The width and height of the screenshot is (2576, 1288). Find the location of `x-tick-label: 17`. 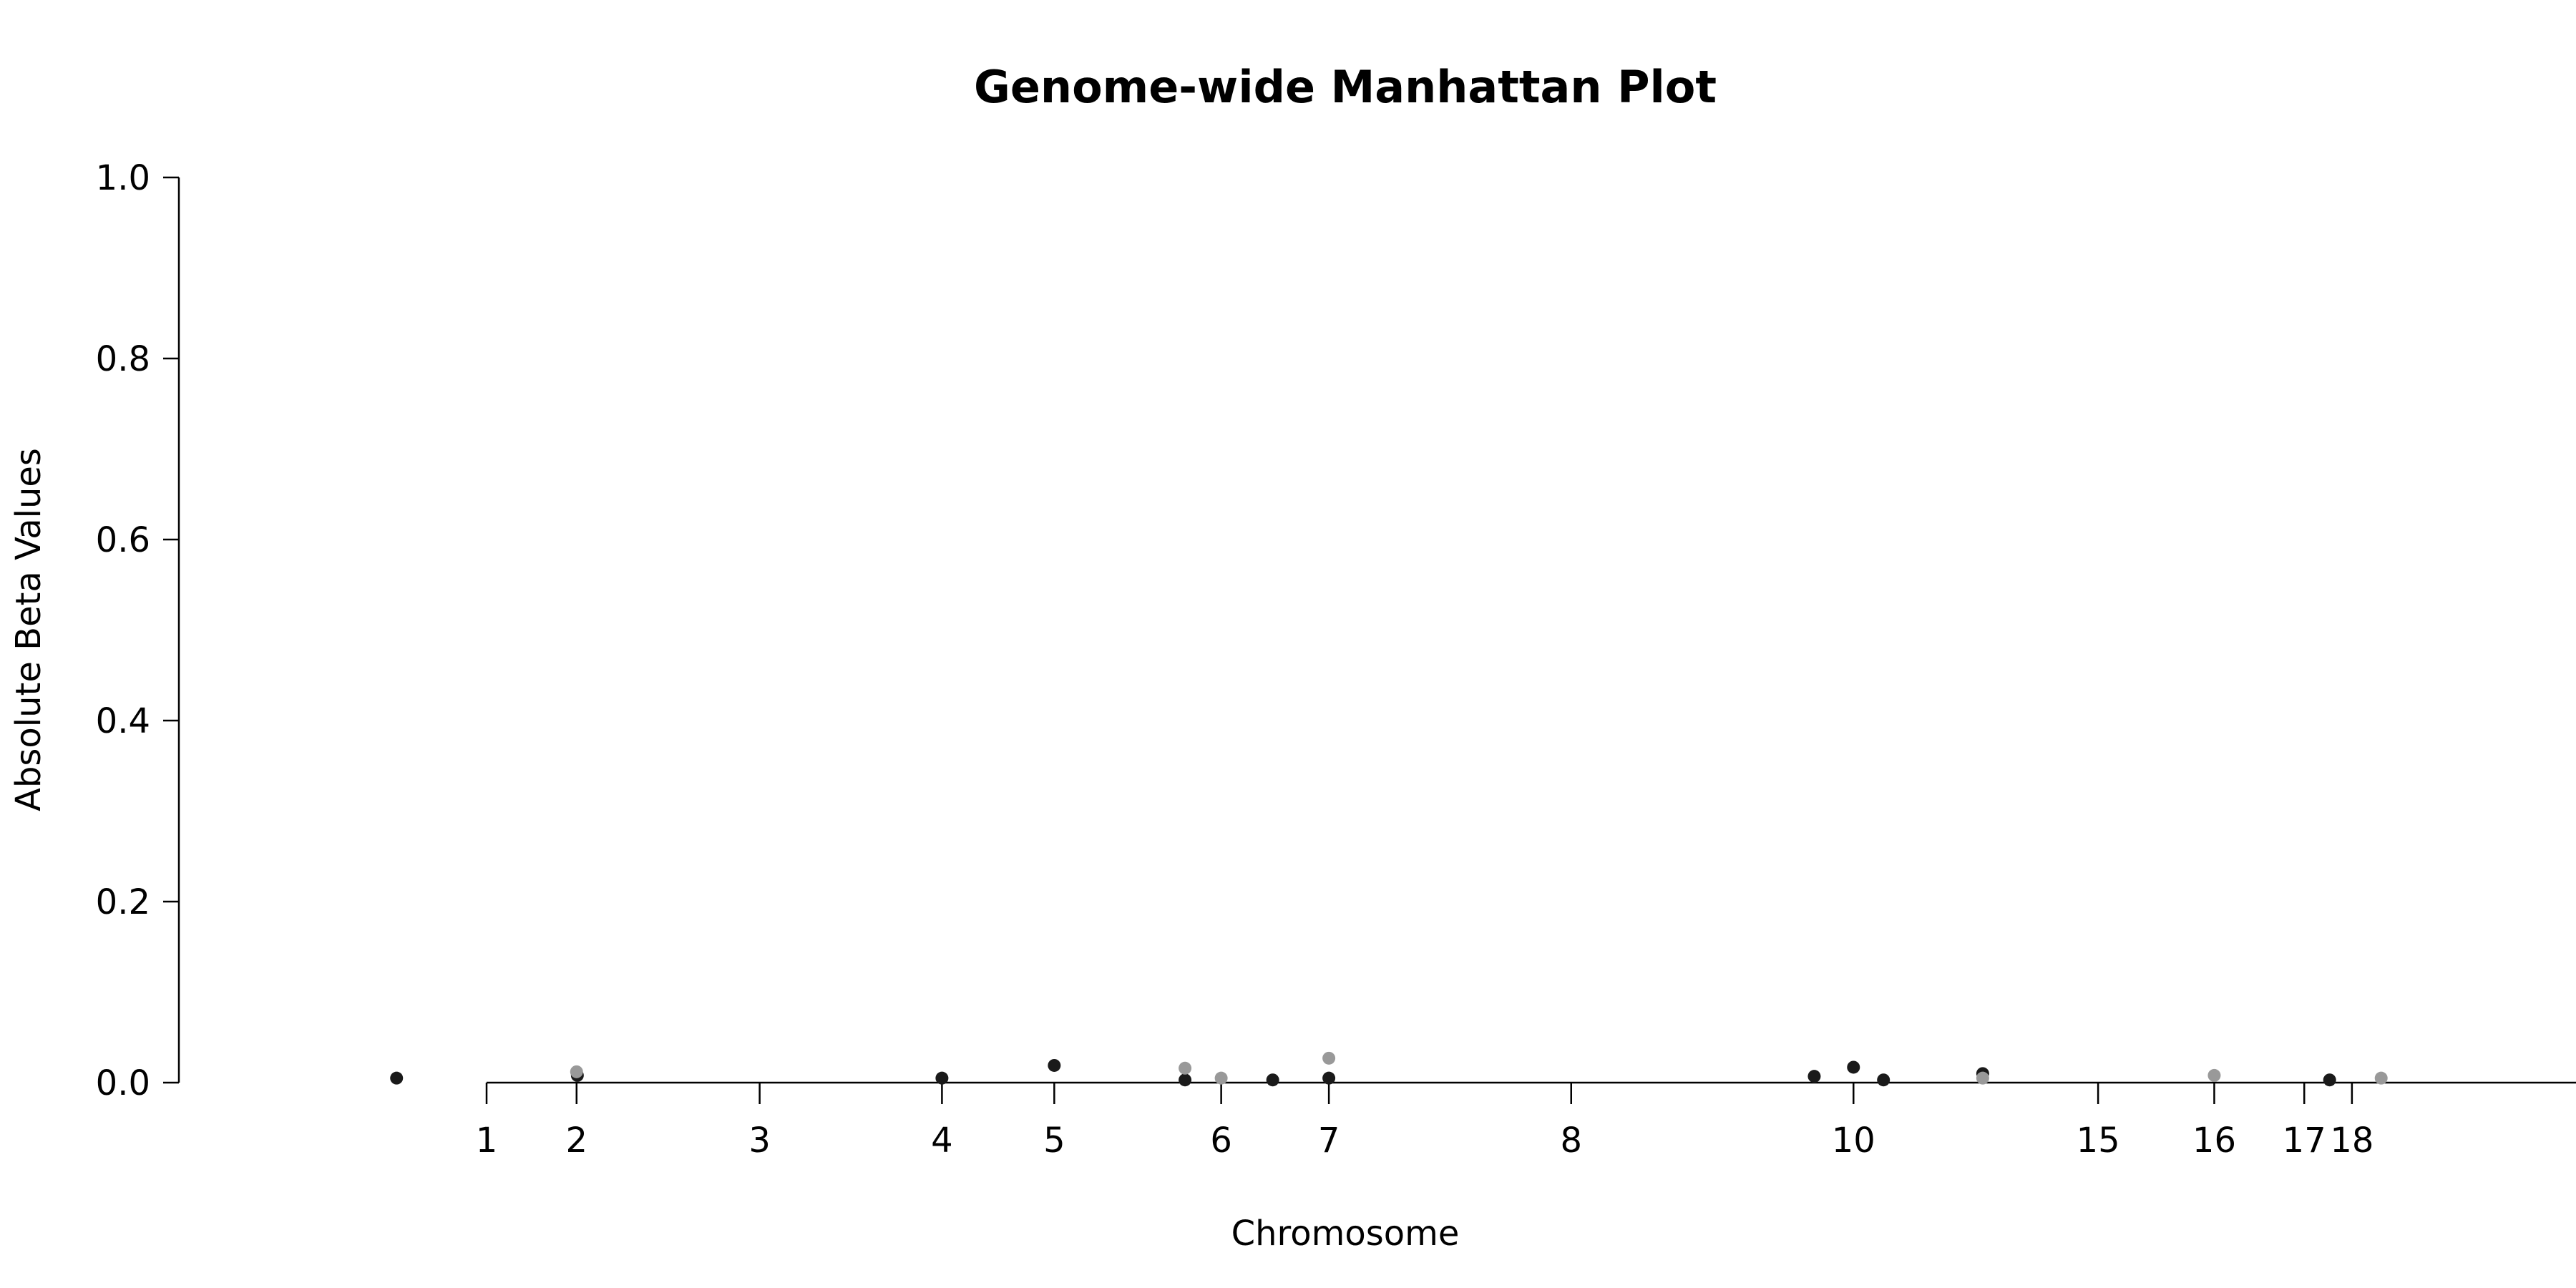

x-tick-label: 17 is located at coordinates (2304, 1141).